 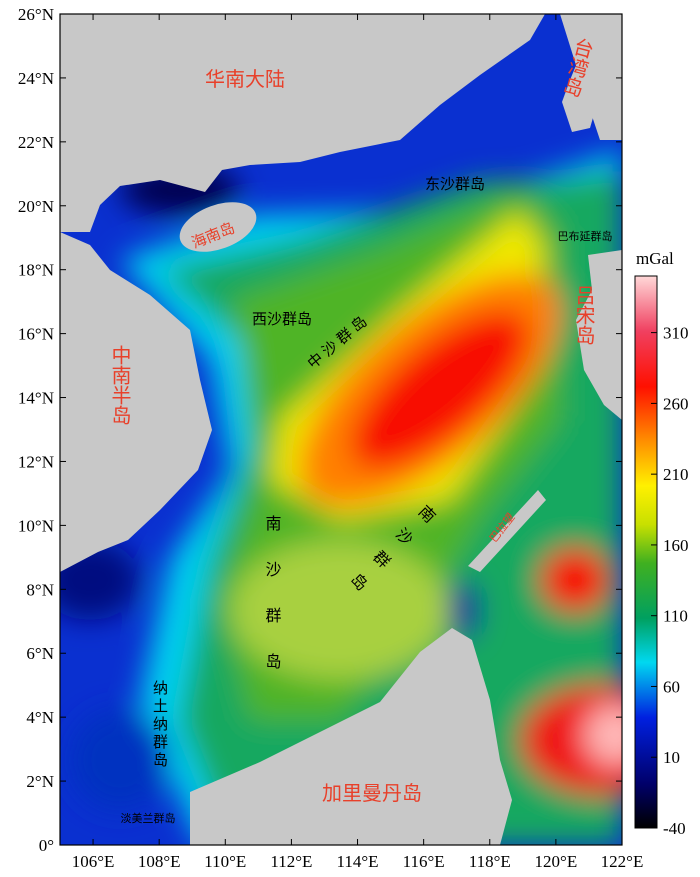 I want to click on y-tick-label: 14°N, so click(x=36, y=398).